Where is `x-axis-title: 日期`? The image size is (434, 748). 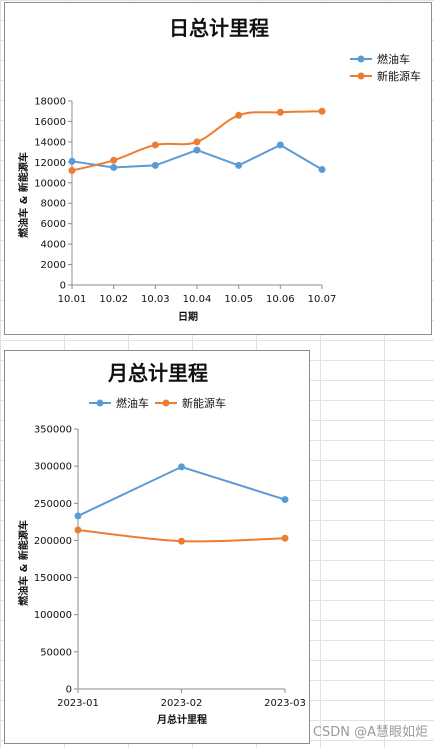
x-axis-title: 日期 is located at coordinates (188, 316).